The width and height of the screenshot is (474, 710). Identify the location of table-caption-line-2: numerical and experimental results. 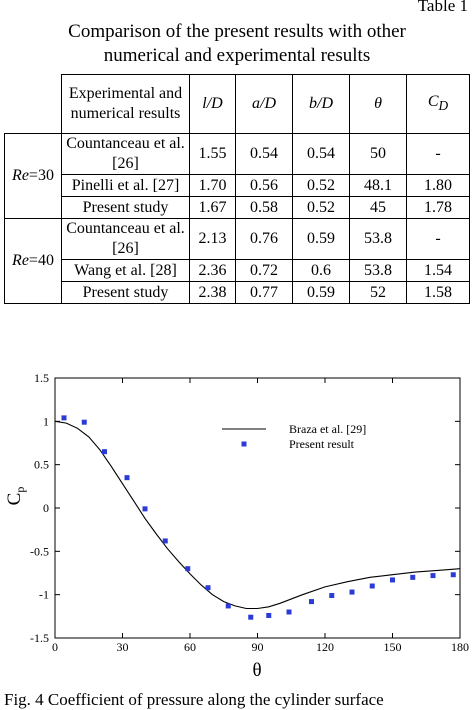
(237, 55).